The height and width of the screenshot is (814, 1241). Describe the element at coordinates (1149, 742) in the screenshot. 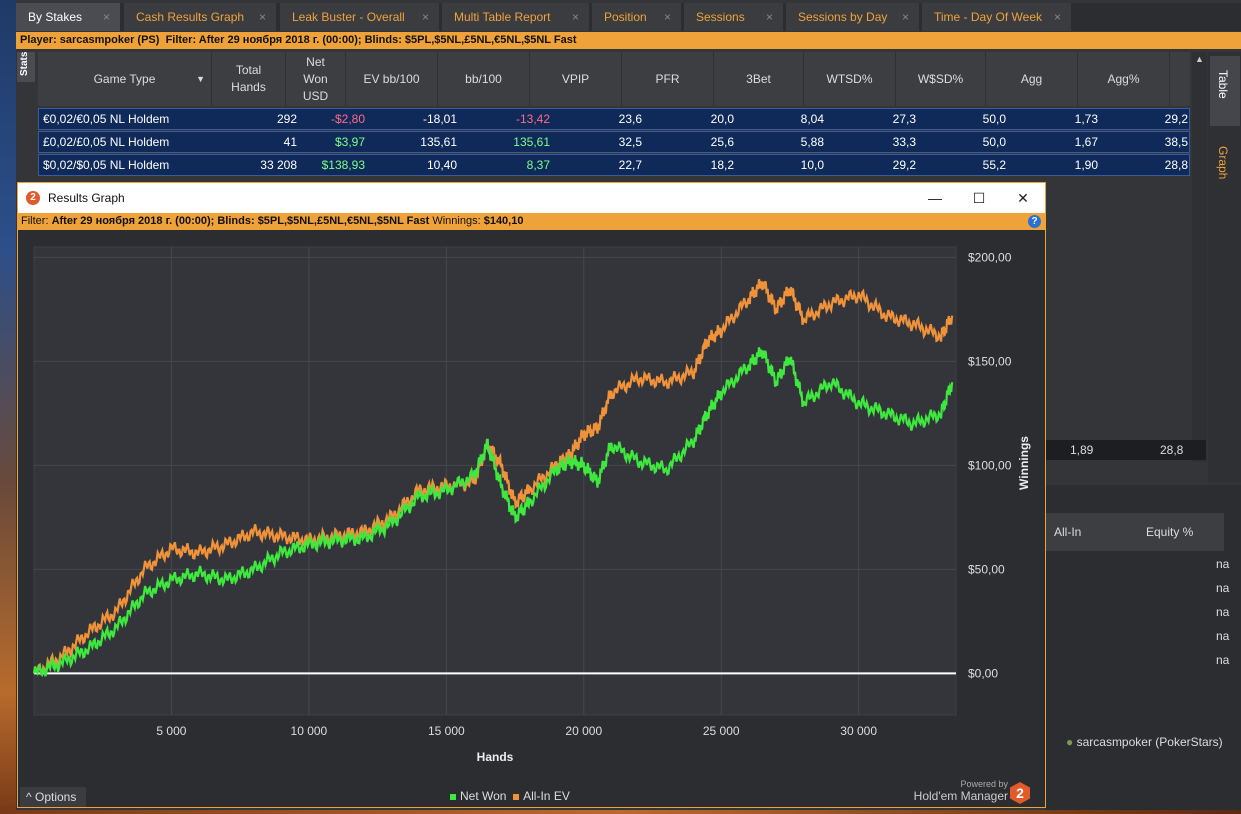

I see `player-status-label: sarcasmpoker (PokerStars)` at that location.